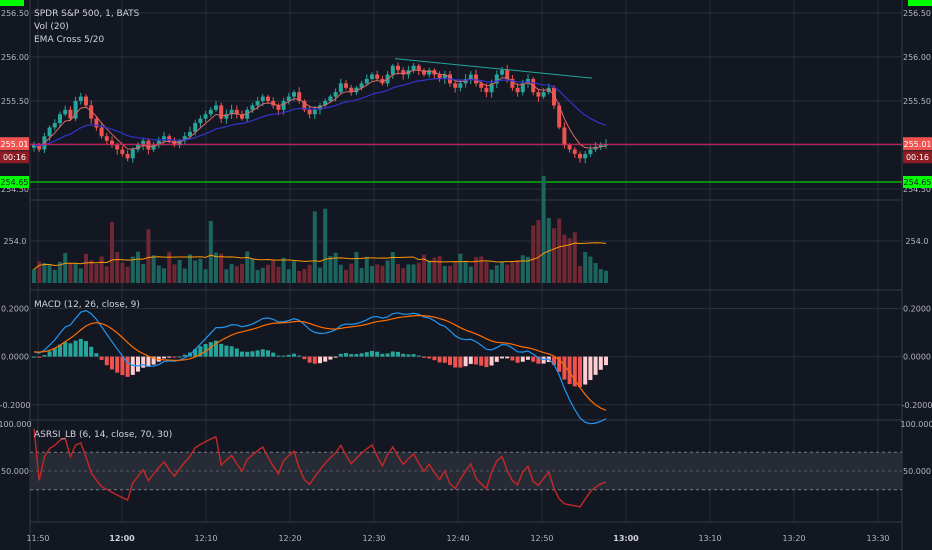  What do you see at coordinates (373, 538) in the screenshot?
I see `time-tick: 12:30` at bounding box center [373, 538].